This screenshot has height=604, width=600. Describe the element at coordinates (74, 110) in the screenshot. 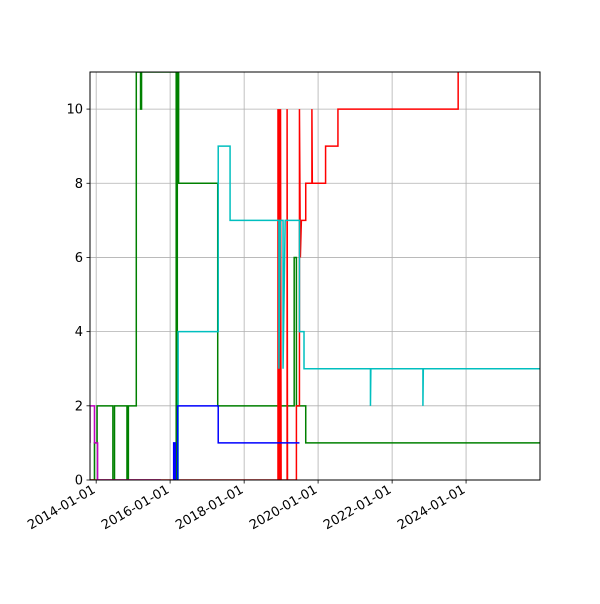

I see `y-tick-label: 10` at that location.